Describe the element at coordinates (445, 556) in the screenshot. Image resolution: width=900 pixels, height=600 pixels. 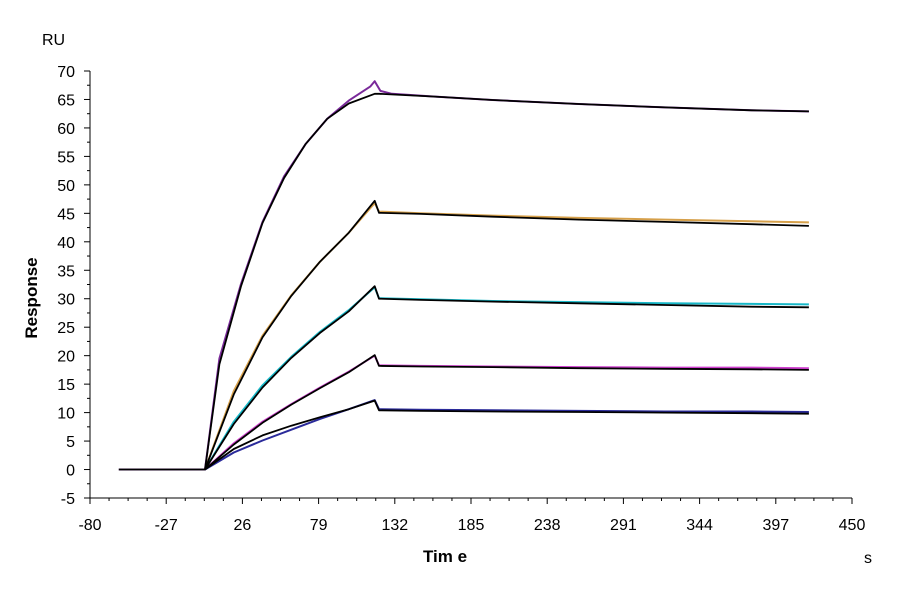
I see `x-axis-title: Tim e` at that location.